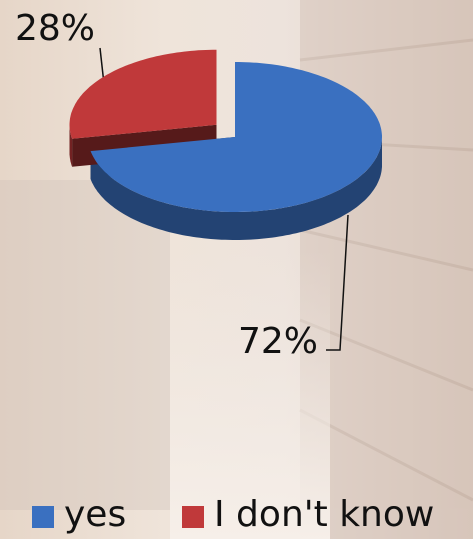 This screenshot has height=539, width=473. Describe the element at coordinates (278, 341) in the screenshot. I see `data-label: 72%` at that location.